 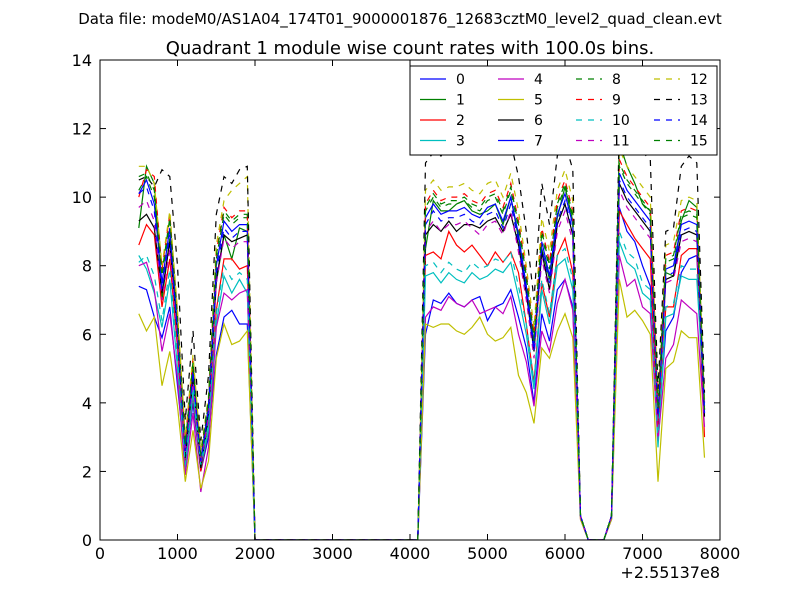 I want to click on legend-label-5: 5, so click(x=538, y=101).